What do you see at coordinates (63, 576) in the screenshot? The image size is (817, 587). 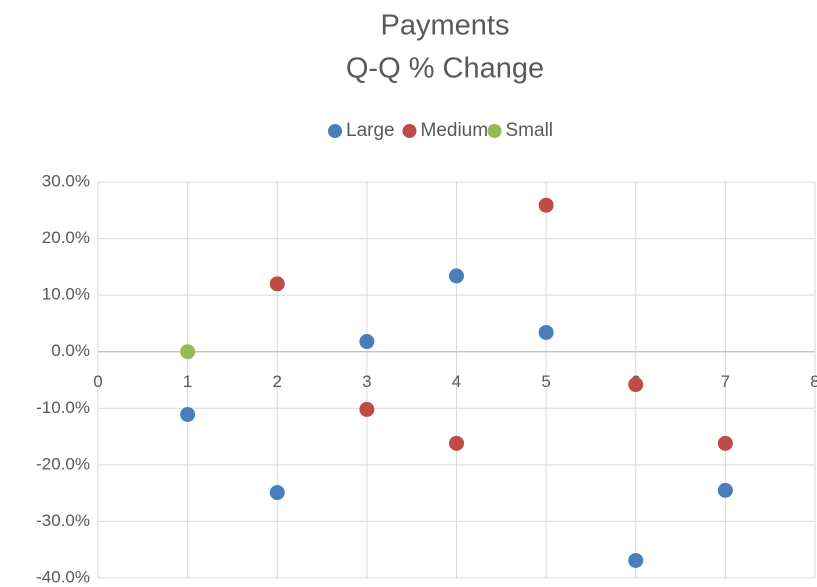 I see `y-tick-label: -40.0%` at bounding box center [63, 576].